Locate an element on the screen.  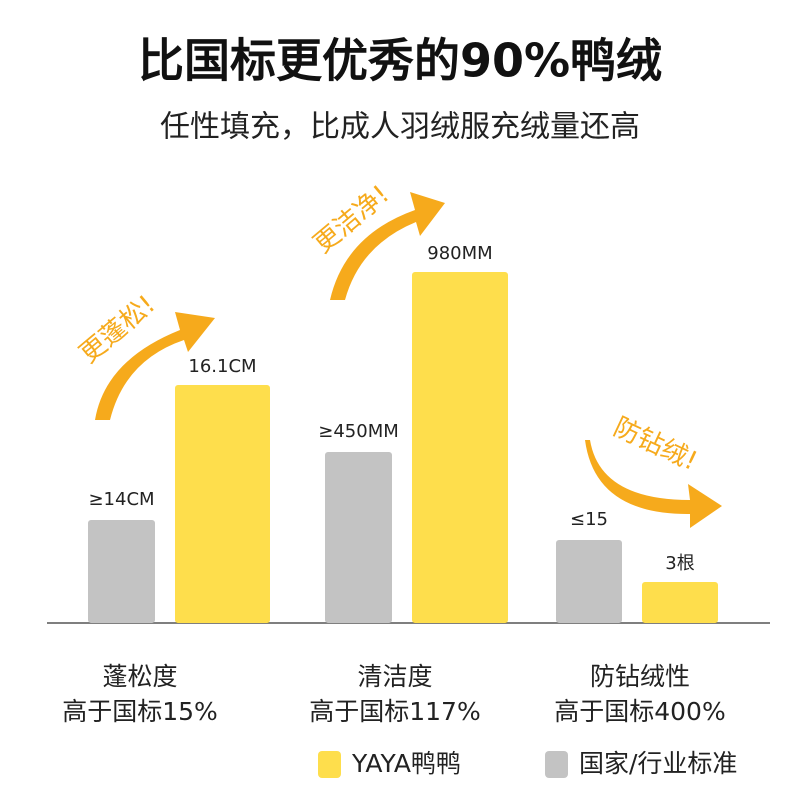
subtitle: 任性填充，比成人羽绒服充绒量还高 is located at coordinates (400, 127).